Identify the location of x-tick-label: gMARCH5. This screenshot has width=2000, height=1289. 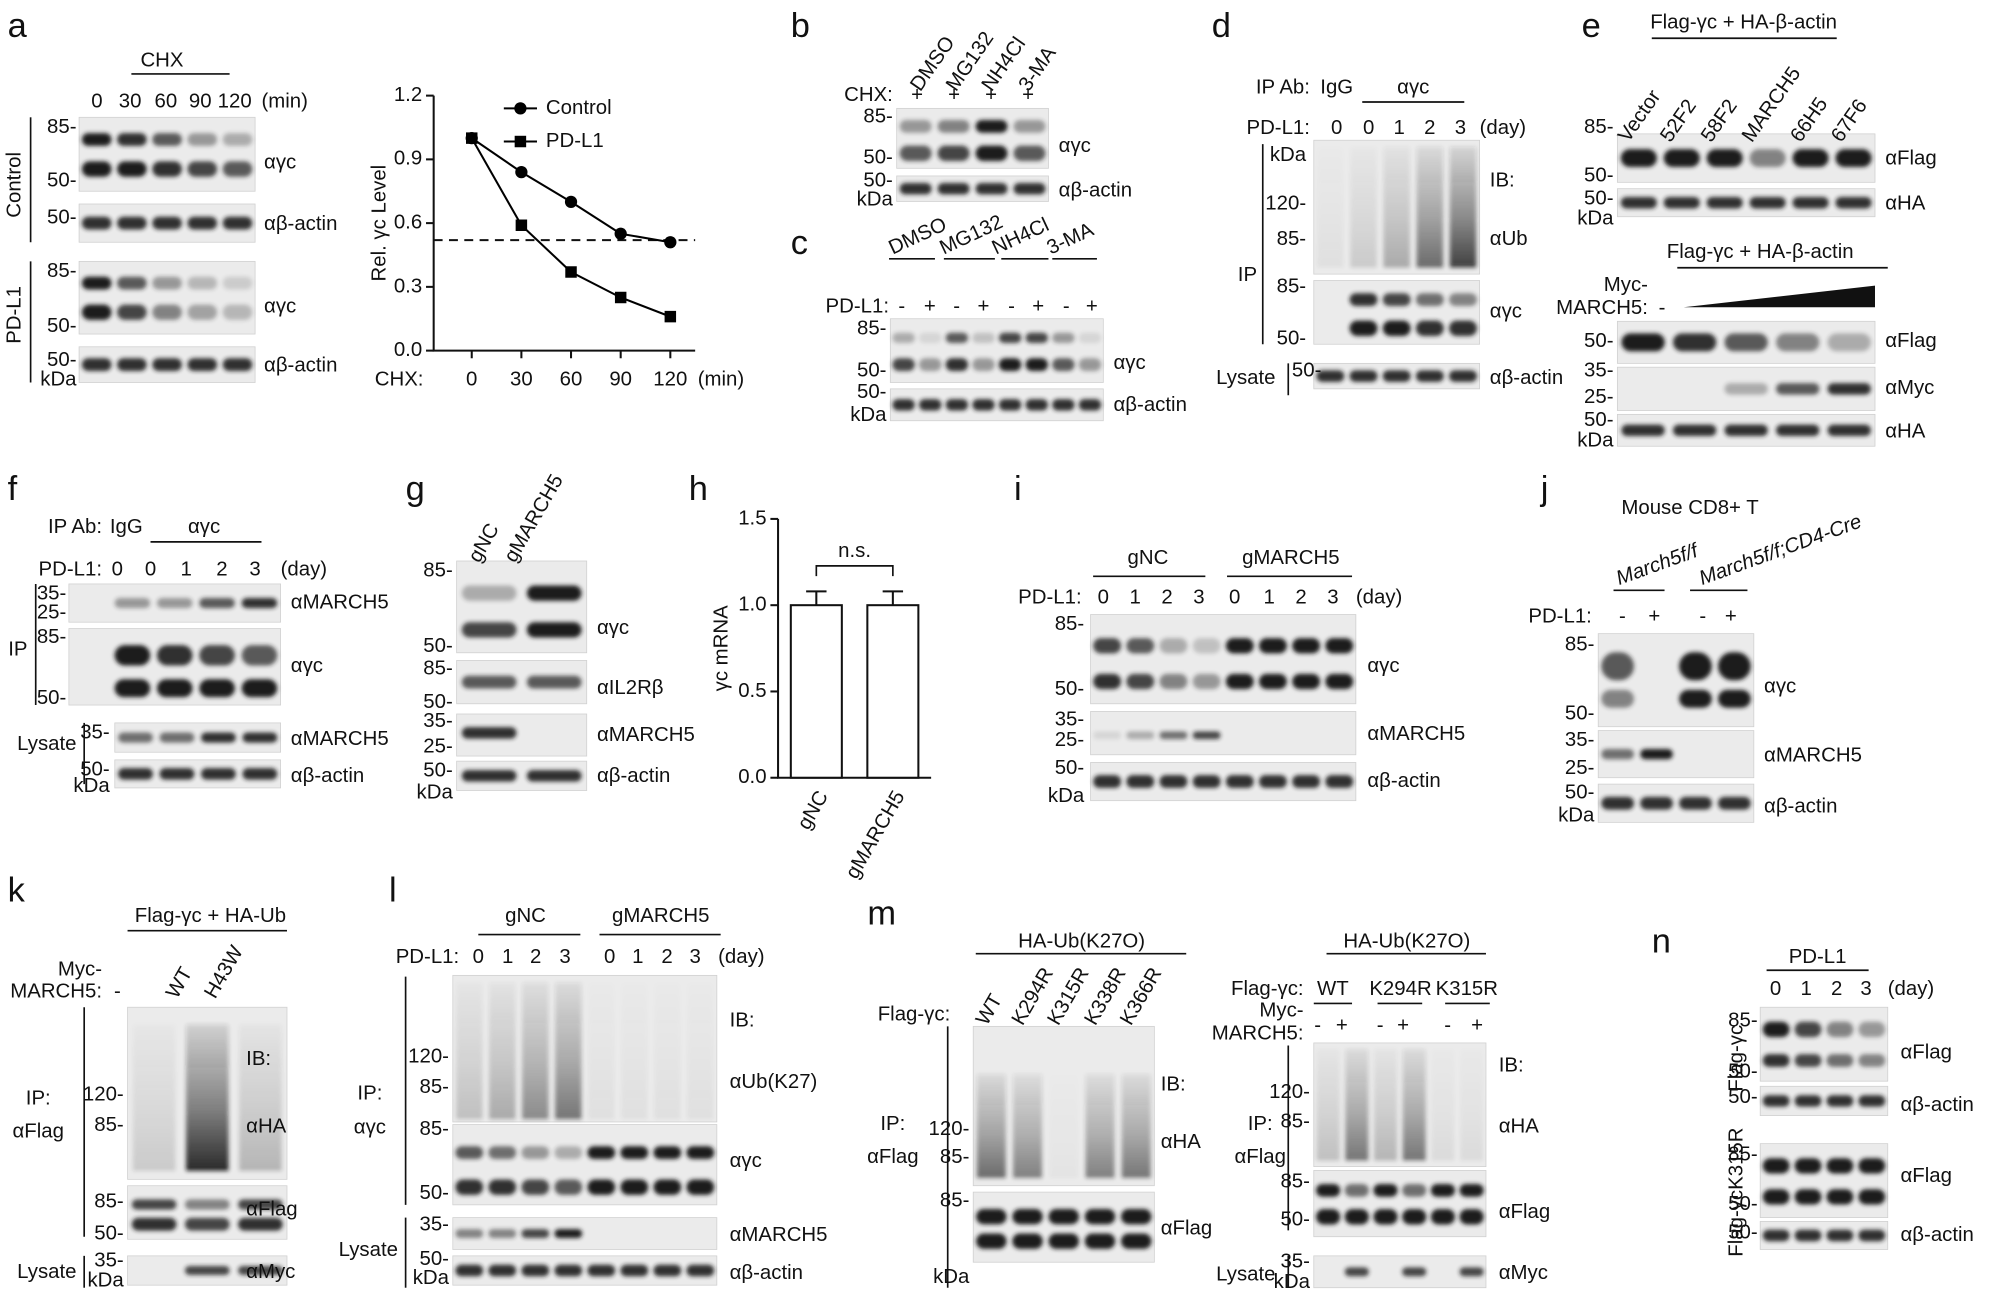
(876, 834).